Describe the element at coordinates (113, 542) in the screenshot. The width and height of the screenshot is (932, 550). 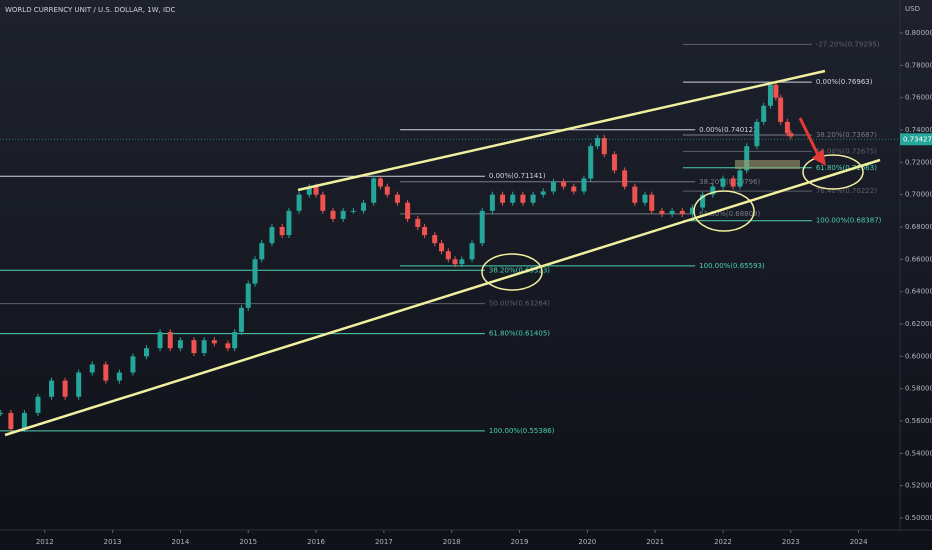
I see `x-tick-label: 2013` at that location.